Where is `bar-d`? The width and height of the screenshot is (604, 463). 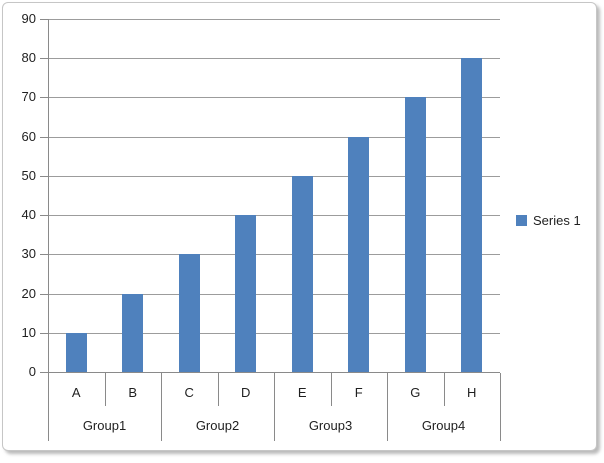 bar-d is located at coordinates (246, 293).